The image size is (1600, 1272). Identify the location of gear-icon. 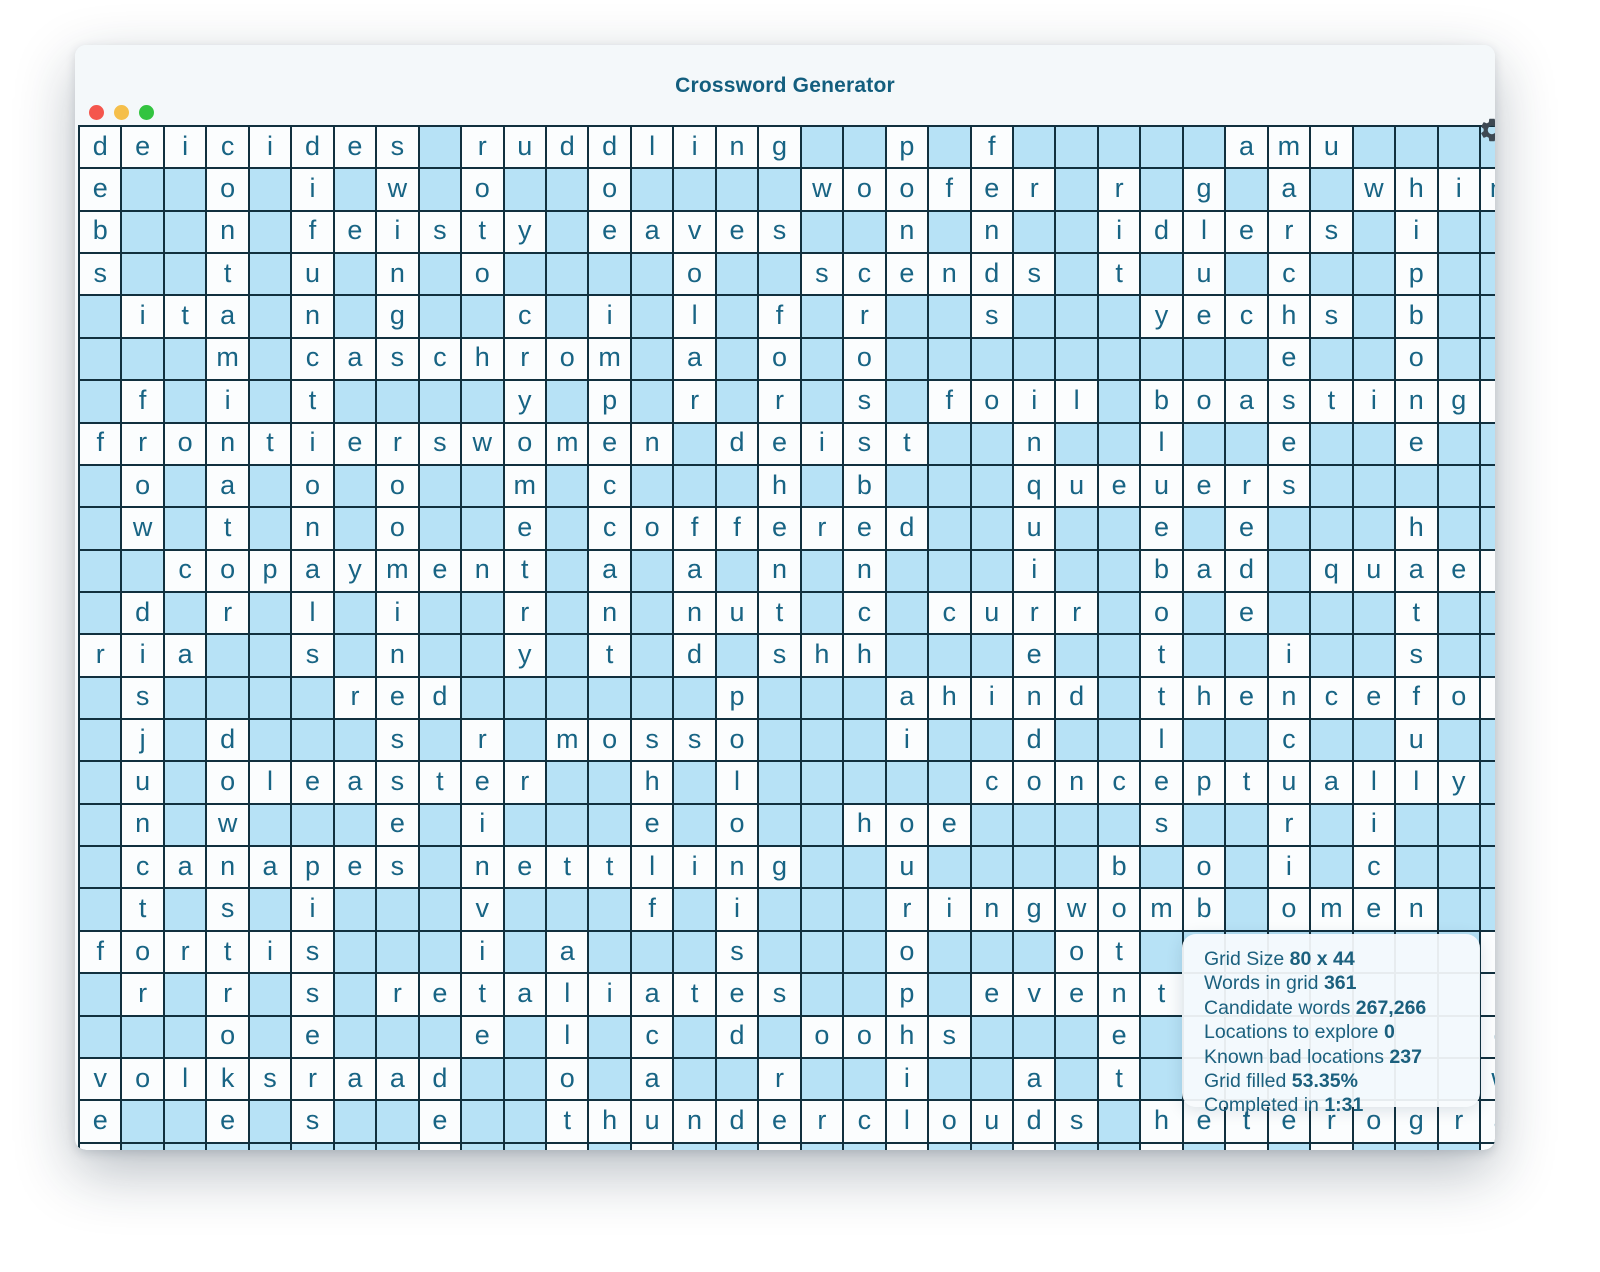
(1486, 130).